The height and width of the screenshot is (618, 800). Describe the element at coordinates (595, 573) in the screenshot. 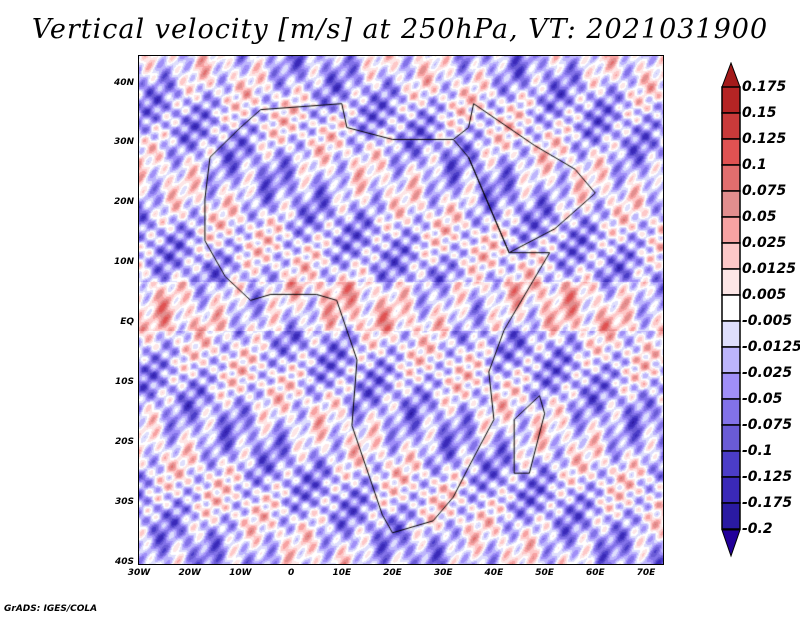

I see `lon-label: 60E` at that location.